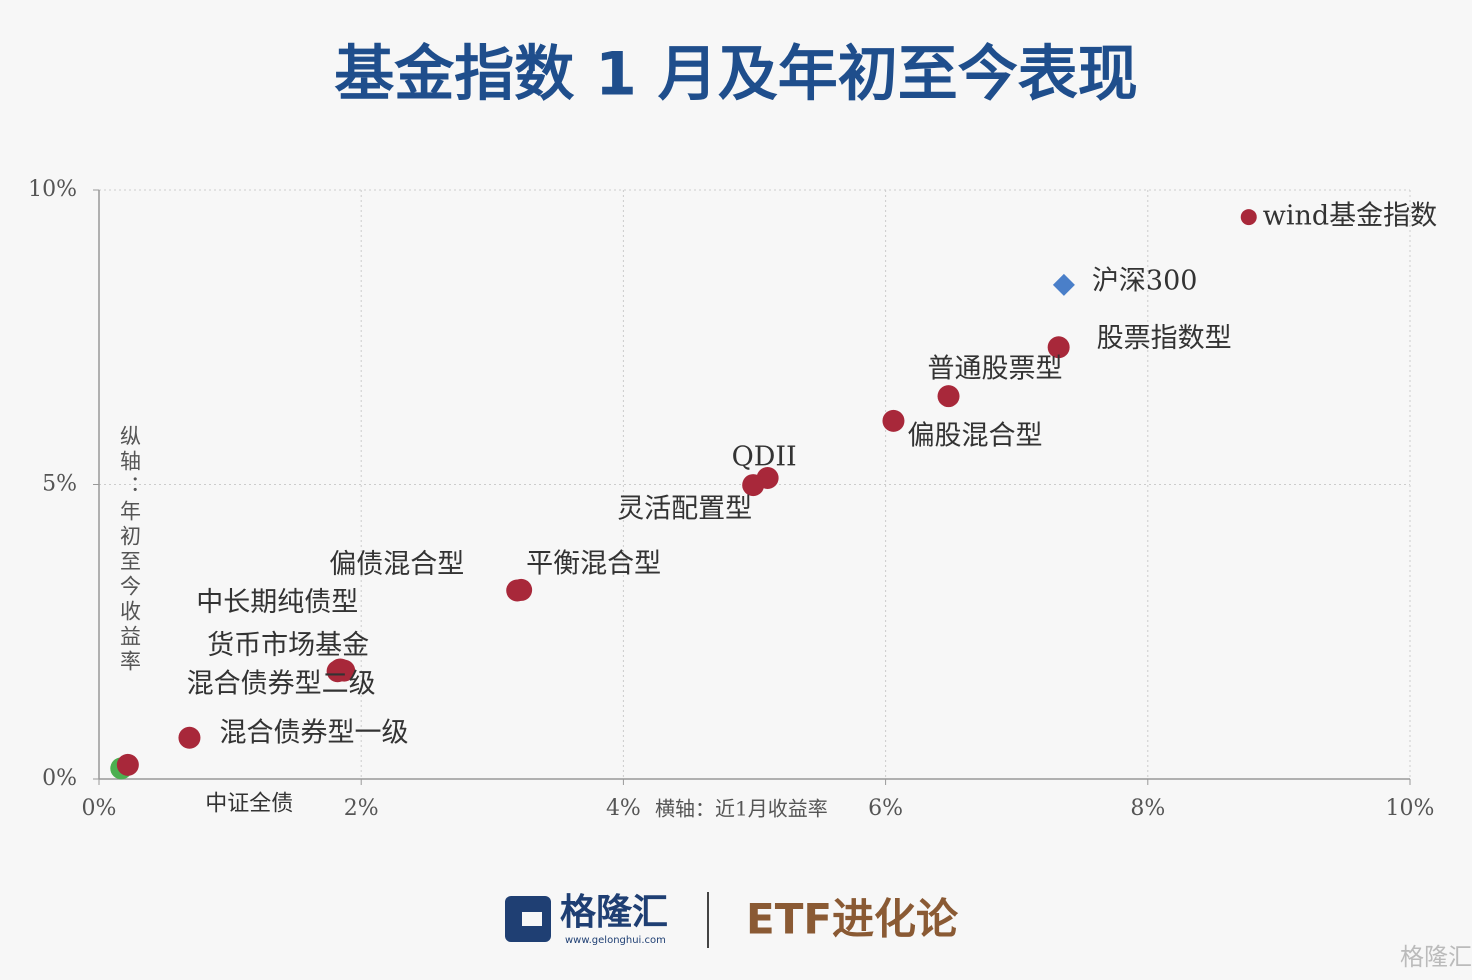 The height and width of the screenshot is (980, 1472). Describe the element at coordinates (532, 919) in the screenshot. I see `logo-icon-cut` at that location.